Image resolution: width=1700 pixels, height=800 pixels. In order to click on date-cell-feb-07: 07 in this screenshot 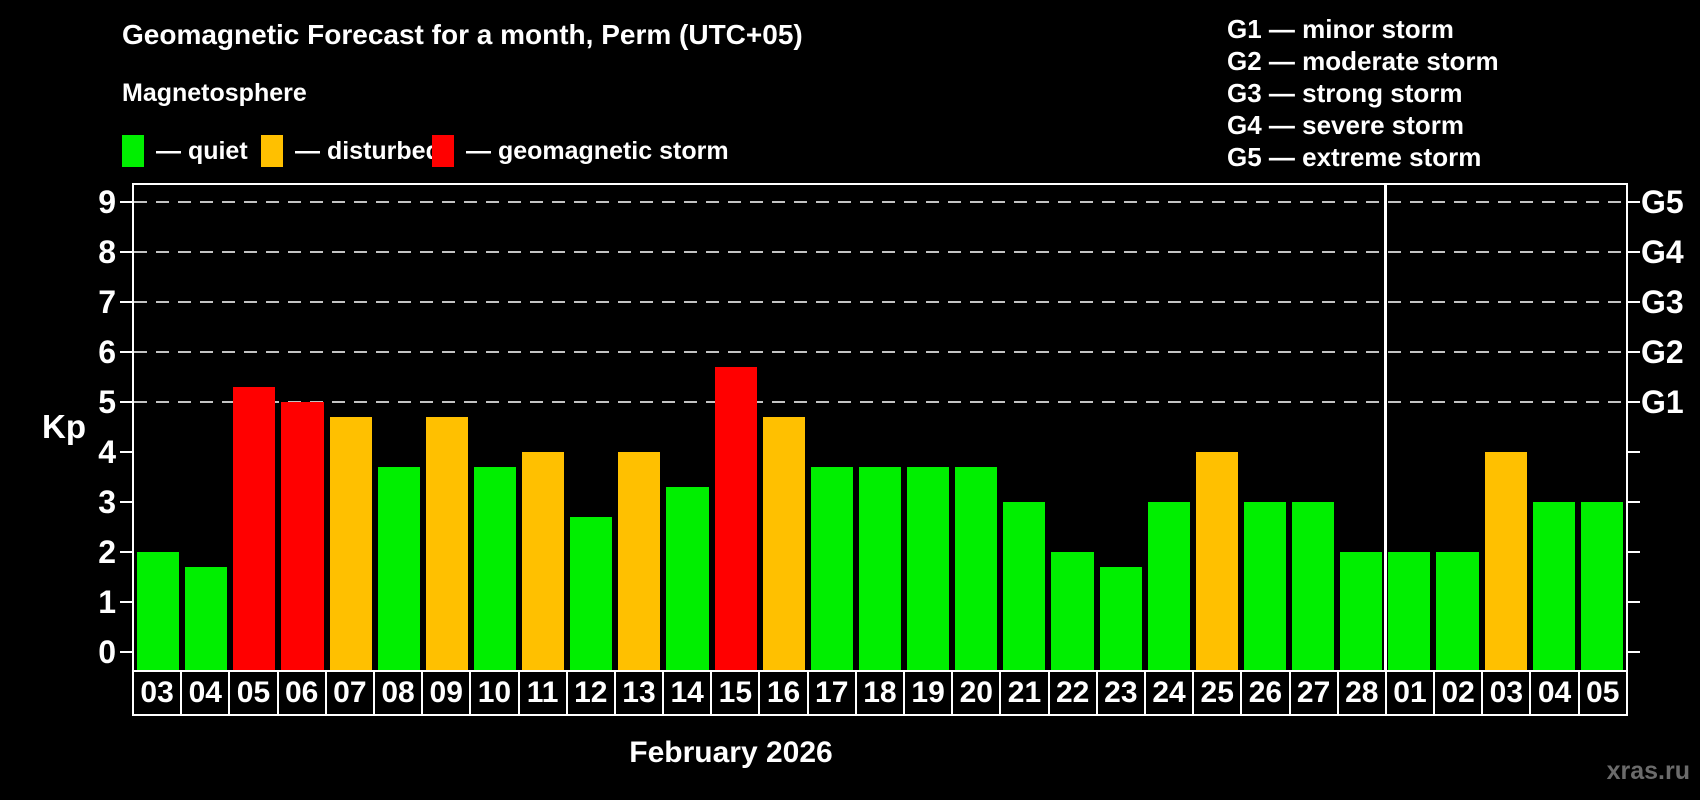, I will do `click(349, 693)`.